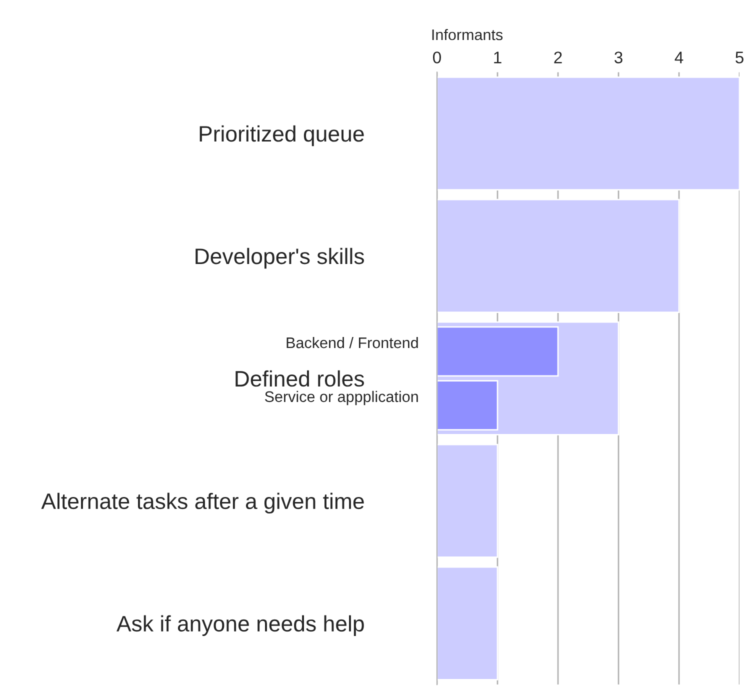 This screenshot has width=747, height=688. I want to click on y-tick-label: Defined roles, so click(300, 378).